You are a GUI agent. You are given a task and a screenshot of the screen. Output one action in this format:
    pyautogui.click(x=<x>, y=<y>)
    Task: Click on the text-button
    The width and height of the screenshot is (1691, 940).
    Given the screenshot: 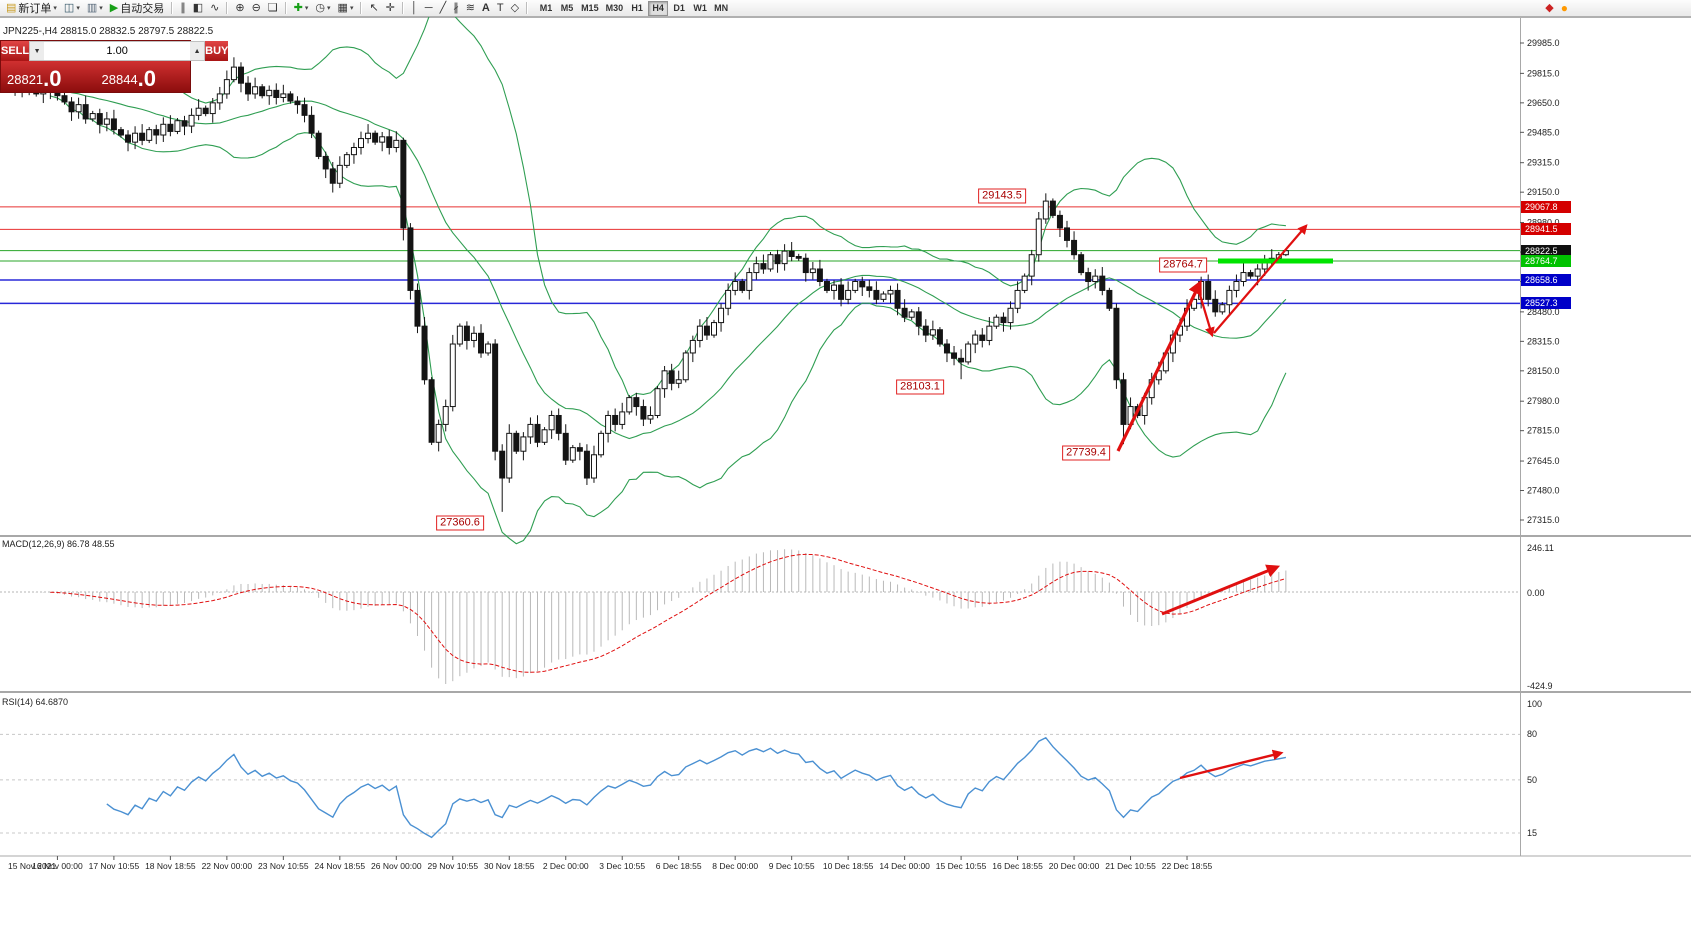 What is the action you would take?
    pyautogui.click(x=486, y=8)
    